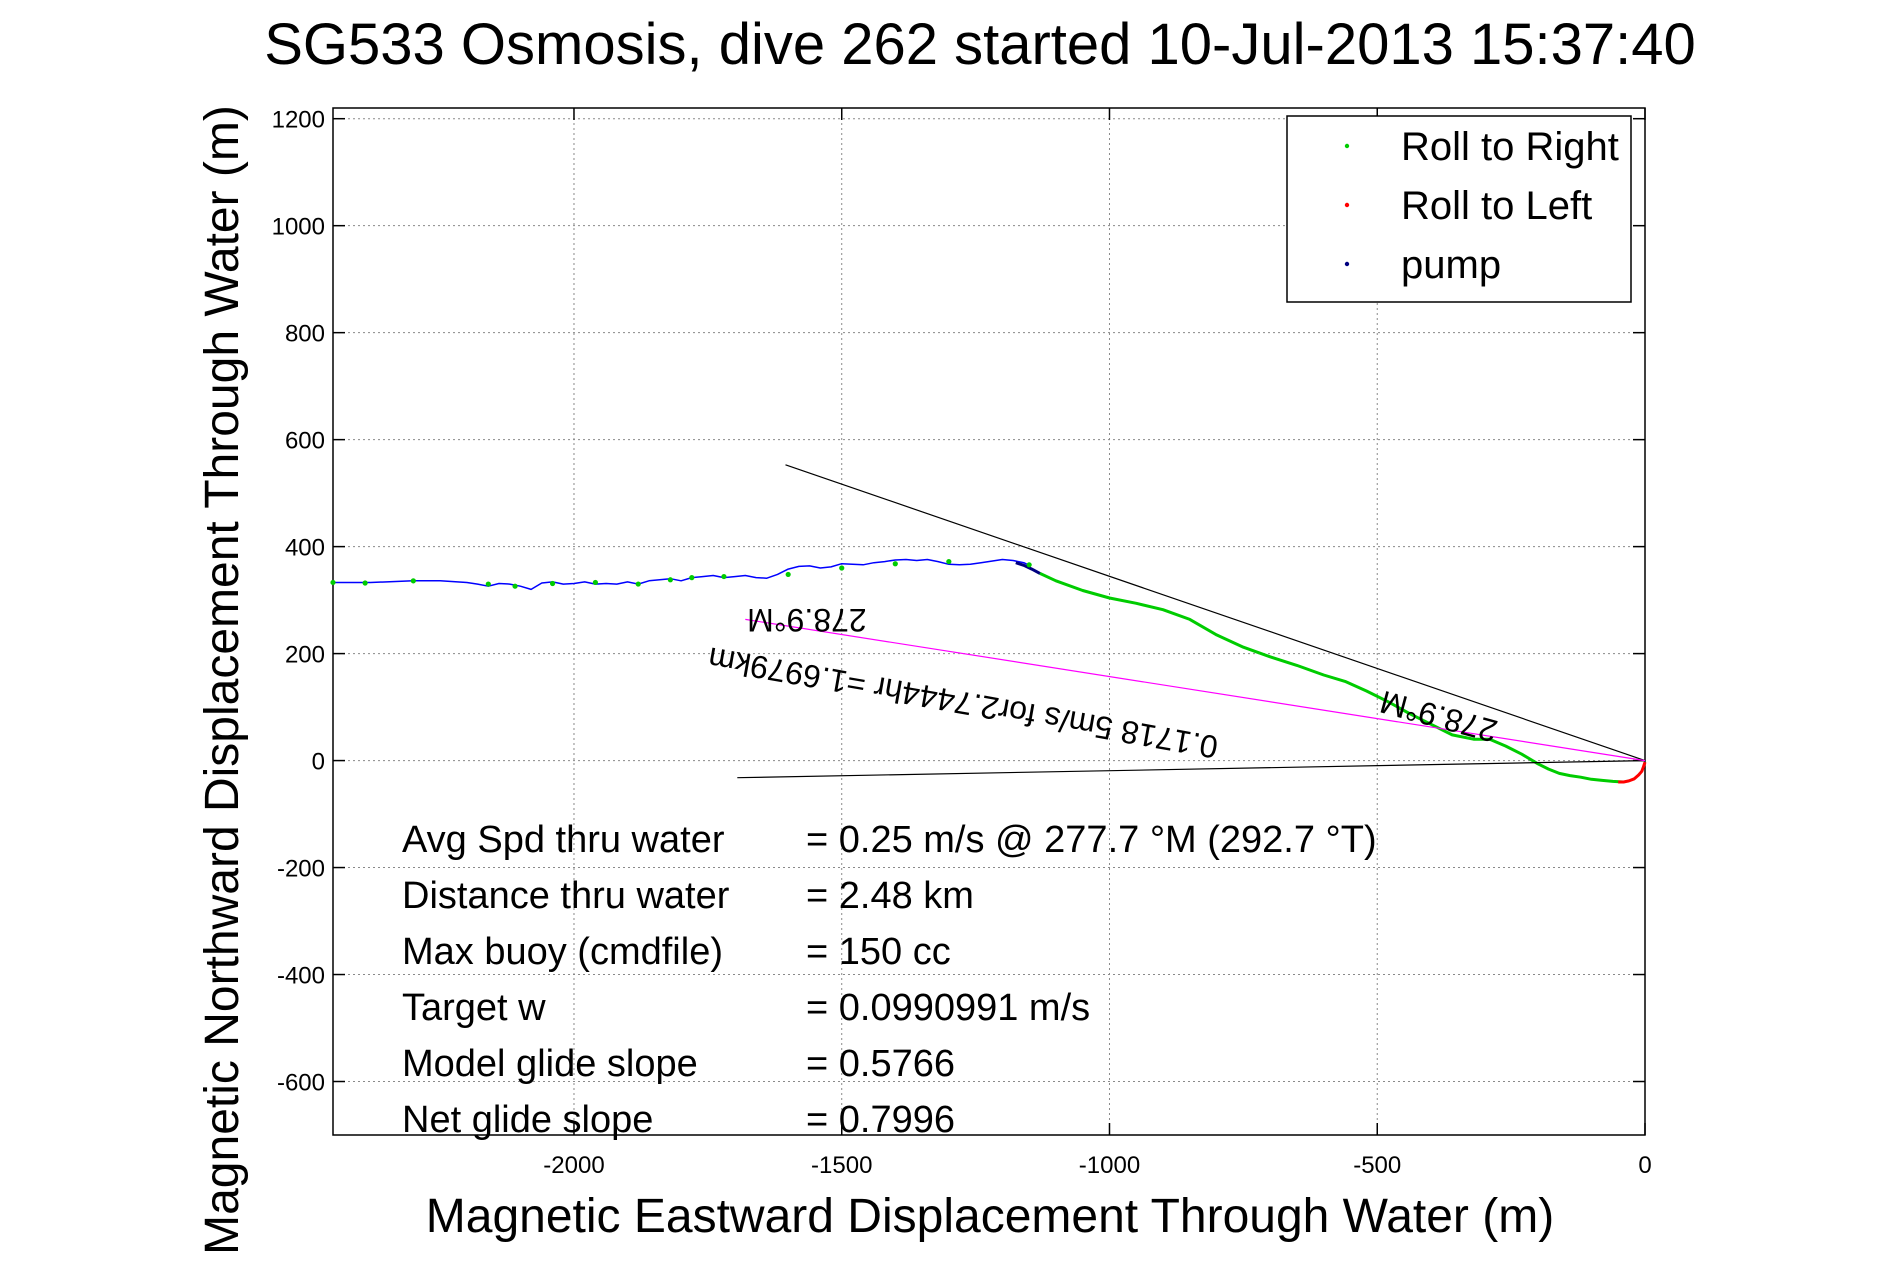 The height and width of the screenshot is (1262, 1891). What do you see at coordinates (305, 655) in the screenshot?
I see `y-tick-label: 200` at bounding box center [305, 655].